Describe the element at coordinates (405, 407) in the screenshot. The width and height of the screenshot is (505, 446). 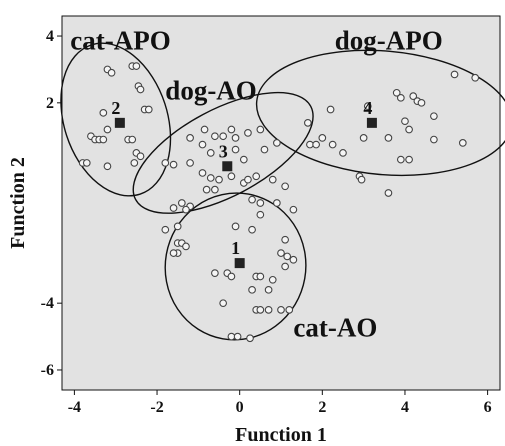
I see `x-tick-label: 4` at that location.